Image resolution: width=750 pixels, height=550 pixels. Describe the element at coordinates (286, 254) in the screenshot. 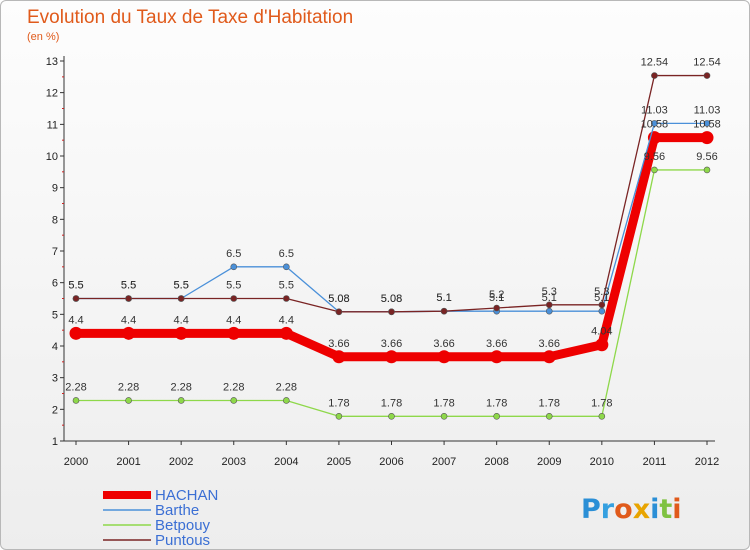

I see `data-label-barthe: 6.5` at that location.